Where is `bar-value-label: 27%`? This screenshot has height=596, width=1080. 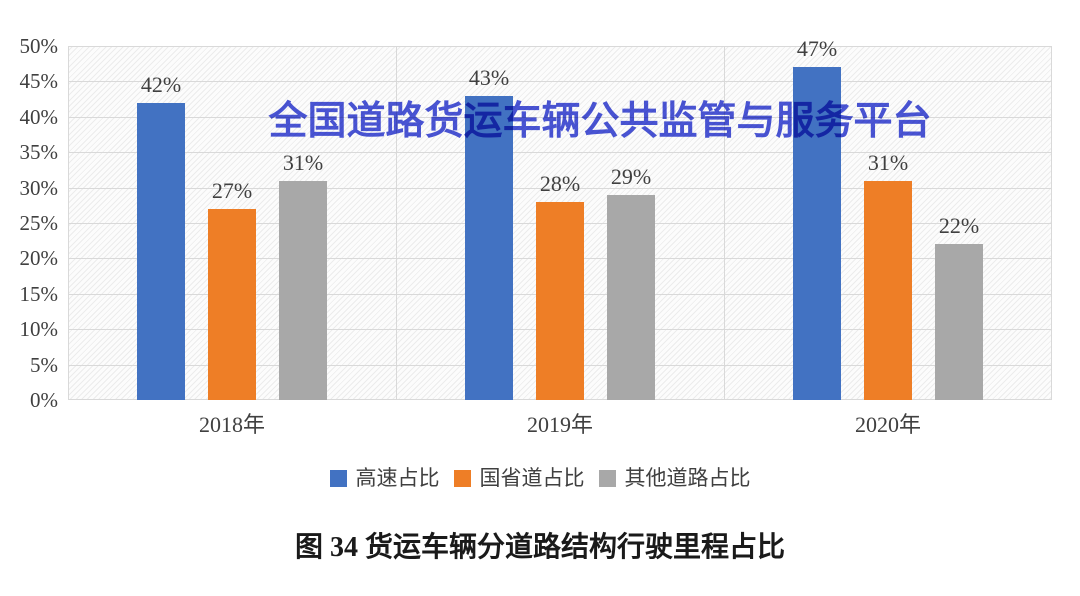
bar-value-label: 27% is located at coordinates (232, 190).